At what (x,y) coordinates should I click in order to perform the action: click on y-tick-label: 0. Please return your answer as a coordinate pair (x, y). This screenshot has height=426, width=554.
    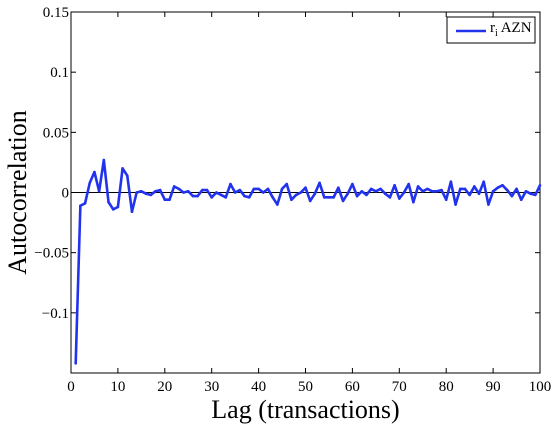
    Looking at the image, I should click on (66, 194).